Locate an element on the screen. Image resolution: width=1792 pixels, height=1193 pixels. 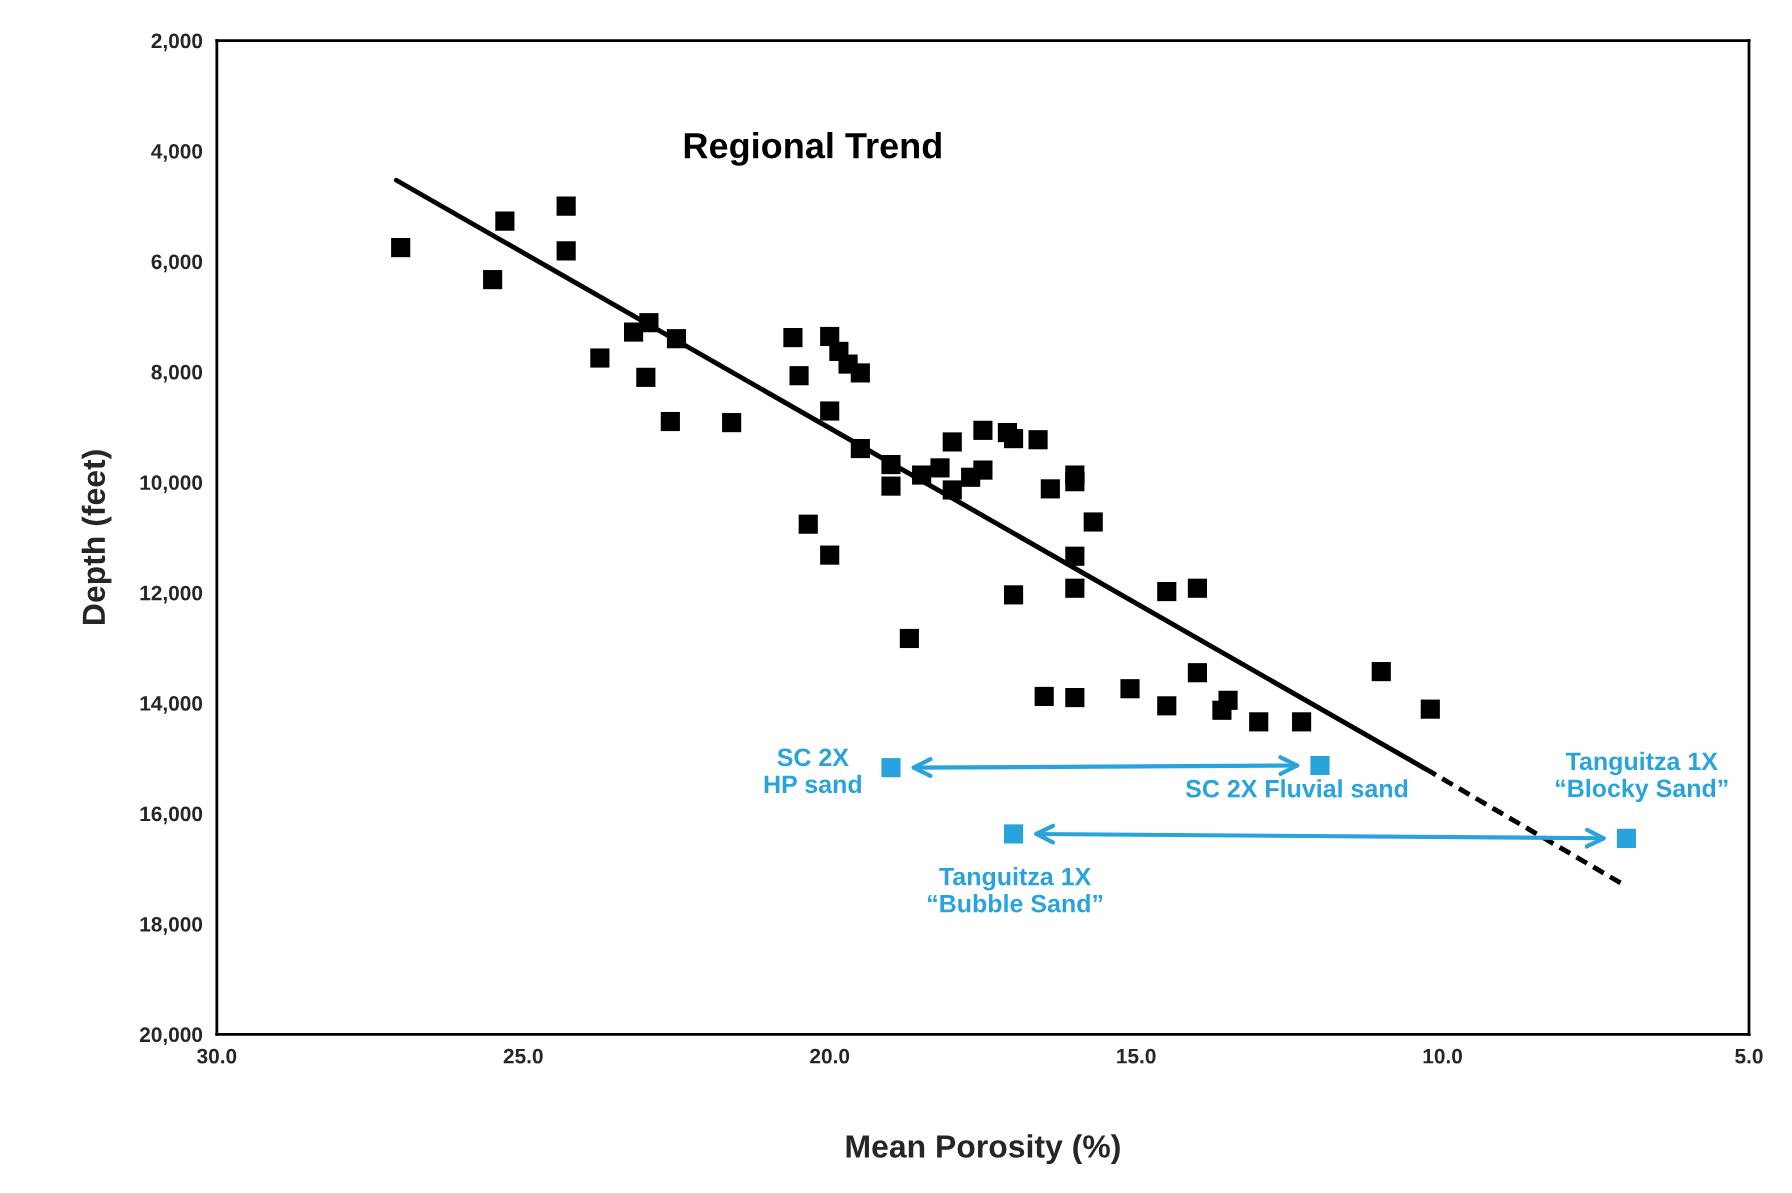
annotation: Tanguitza 1X “Blocky Sand” is located at coordinates (1642, 777).